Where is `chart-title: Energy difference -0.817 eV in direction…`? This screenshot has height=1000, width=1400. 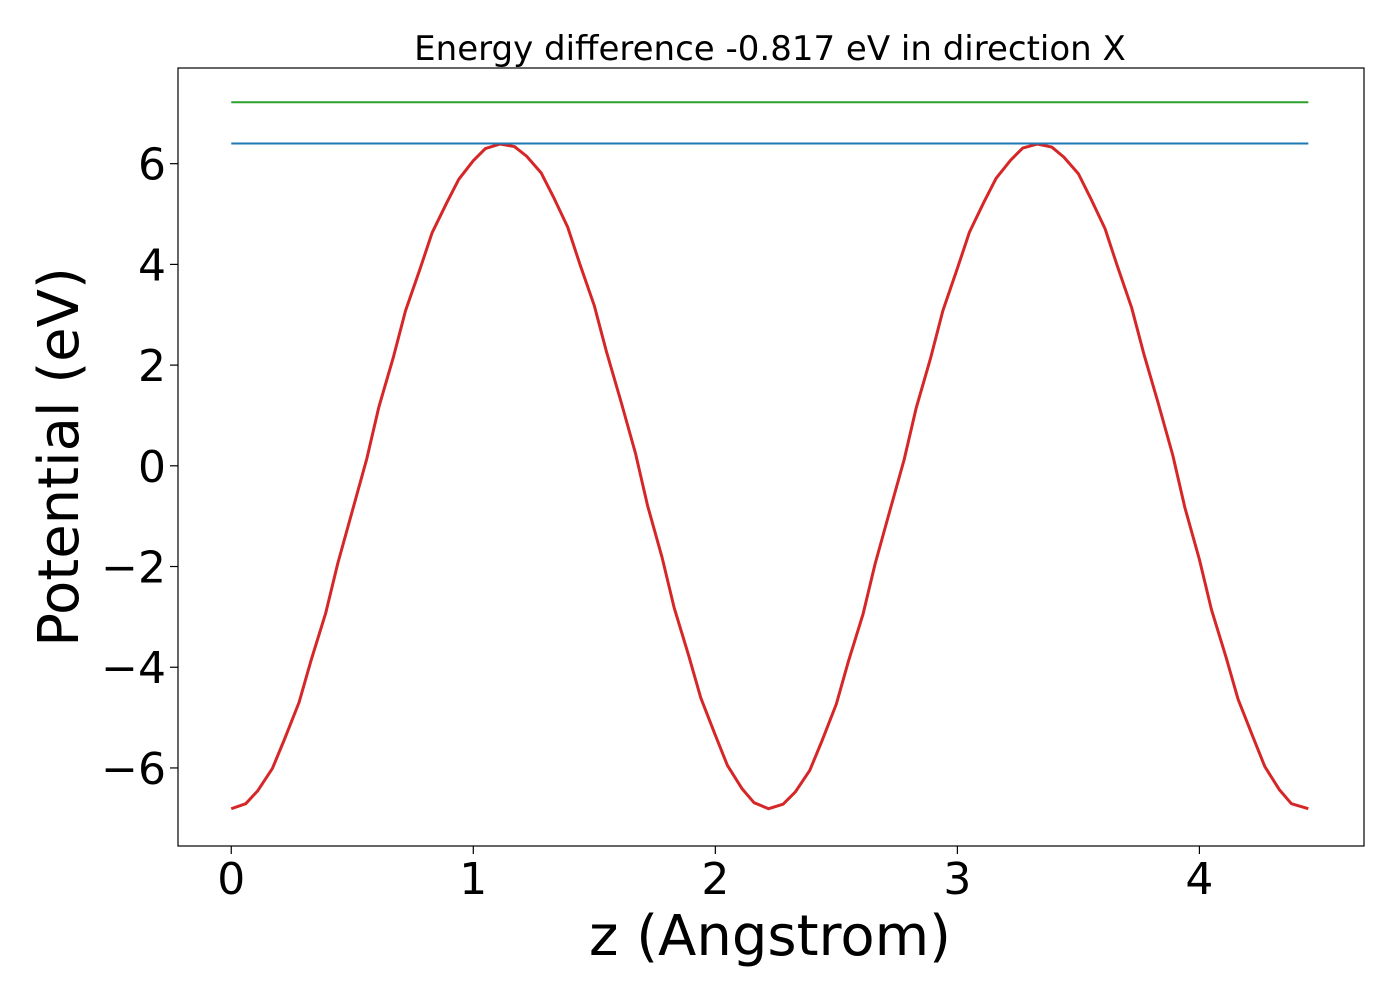
chart-title: Energy difference -0.817 eV in direction… is located at coordinates (770, 49).